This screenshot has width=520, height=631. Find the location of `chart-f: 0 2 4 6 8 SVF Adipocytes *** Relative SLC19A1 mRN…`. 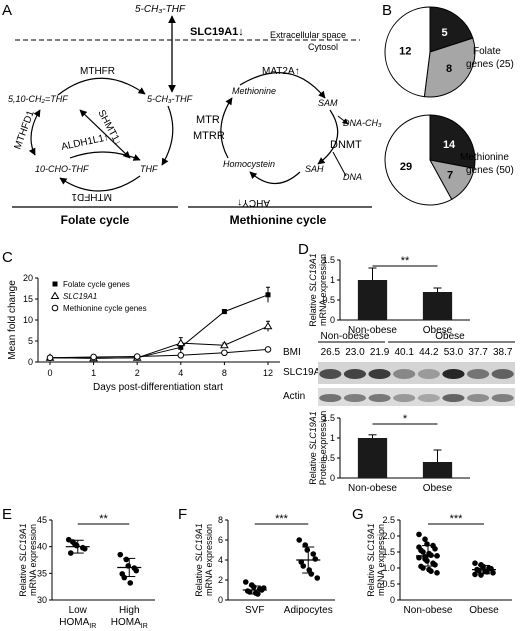

chart-f: 0 2 4 6 8 SVF Adipocytes *** Relative SLC19A1 mRN… is located at coordinates (264, 564).